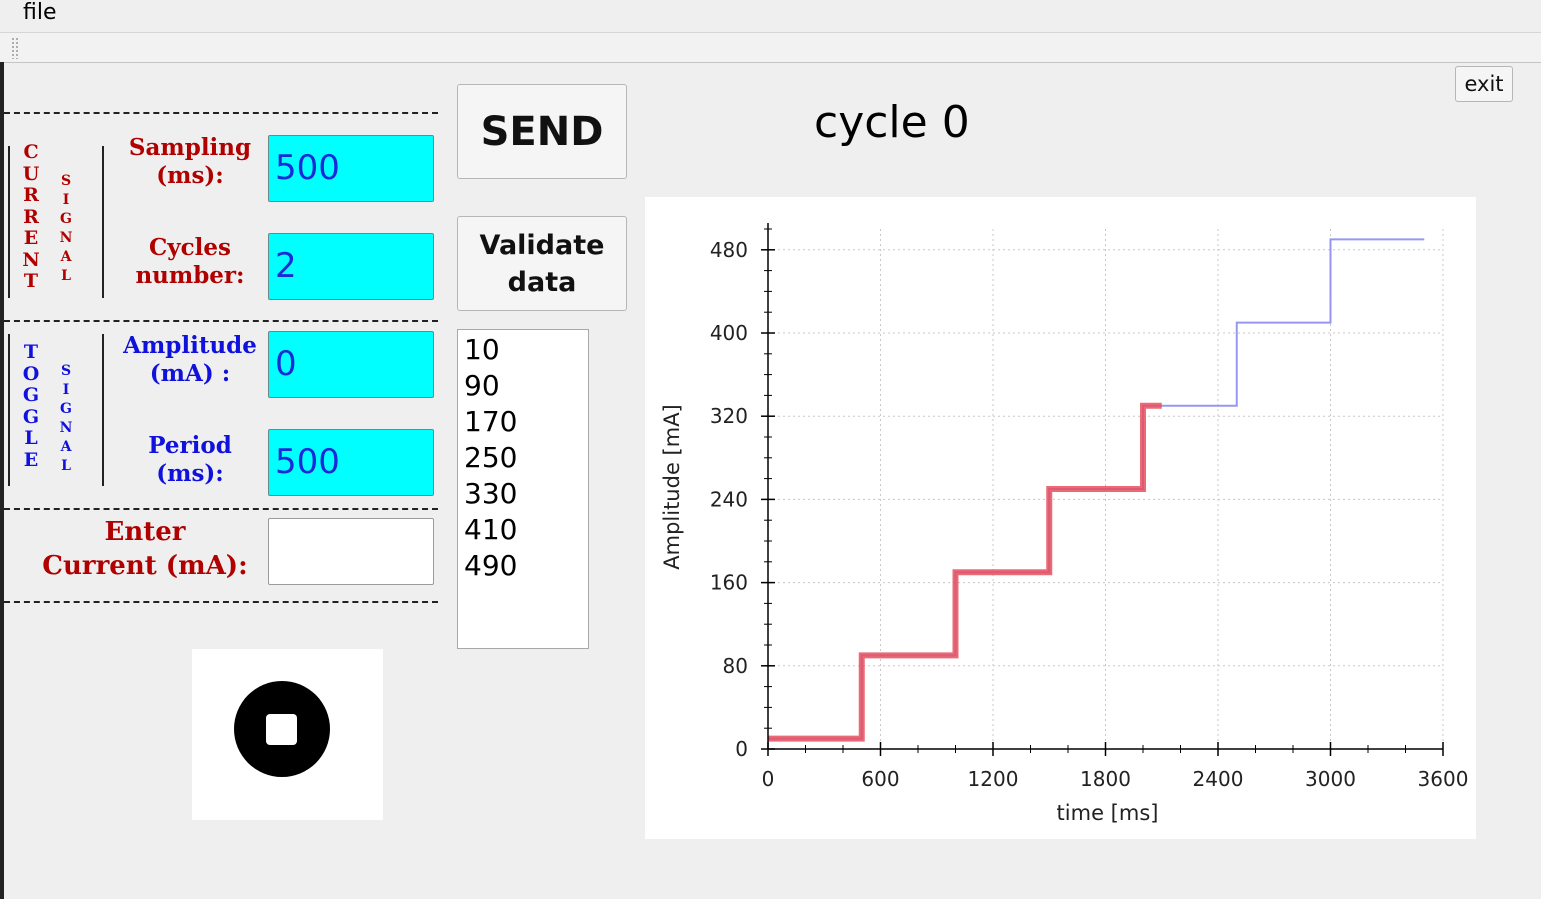  What do you see at coordinates (2, 480) in the screenshot?
I see `window-left-edge` at bounding box center [2, 480].